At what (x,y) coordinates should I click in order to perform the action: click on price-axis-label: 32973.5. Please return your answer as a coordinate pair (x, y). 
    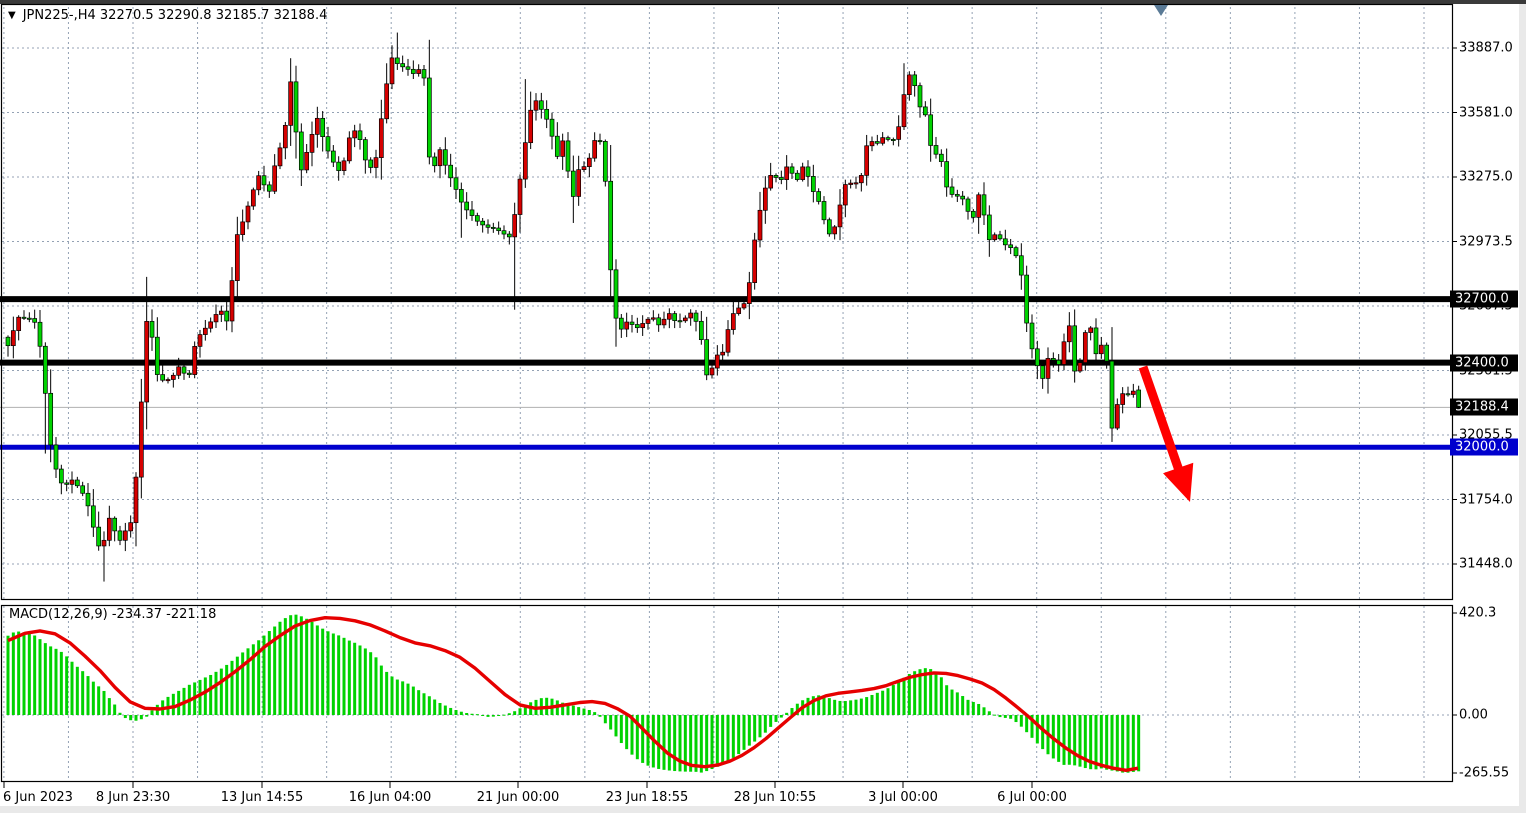
    Looking at the image, I should click on (1486, 241).